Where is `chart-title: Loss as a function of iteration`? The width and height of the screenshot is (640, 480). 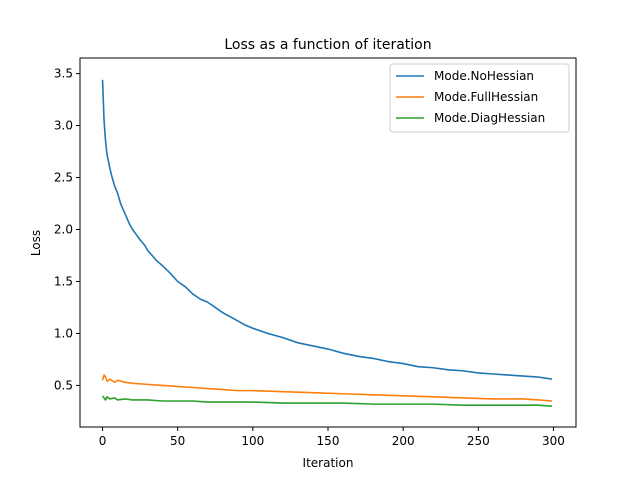 chart-title: Loss as a function of iteration is located at coordinates (327, 45).